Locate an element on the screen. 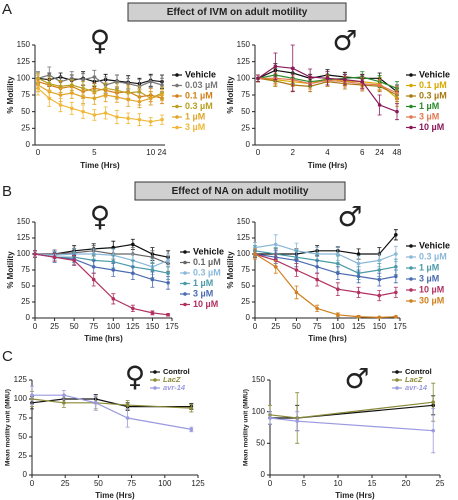 This screenshot has width=458, height=500. x-tick-label: 100 is located at coordinates (165, 483).